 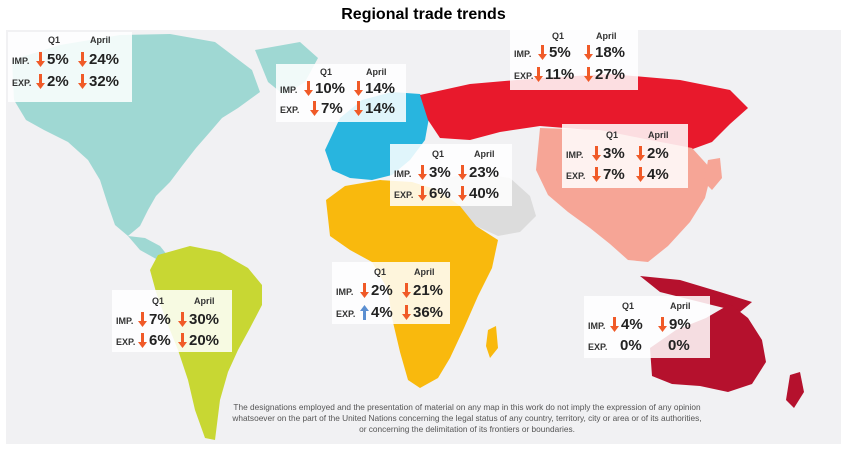 I want to click on region-central-america, so click(x=148, y=248).